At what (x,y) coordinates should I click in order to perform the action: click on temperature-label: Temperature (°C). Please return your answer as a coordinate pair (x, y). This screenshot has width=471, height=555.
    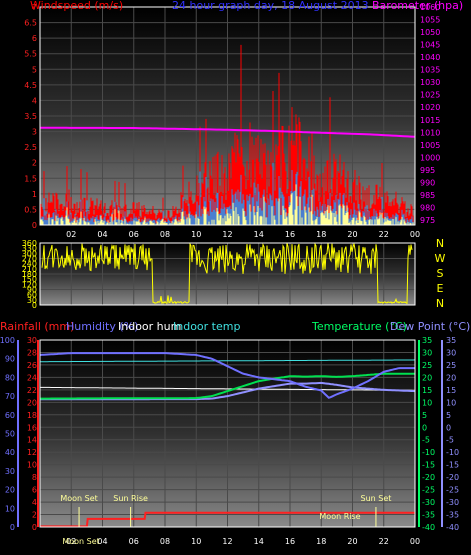
    Looking at the image, I should click on (359, 326).